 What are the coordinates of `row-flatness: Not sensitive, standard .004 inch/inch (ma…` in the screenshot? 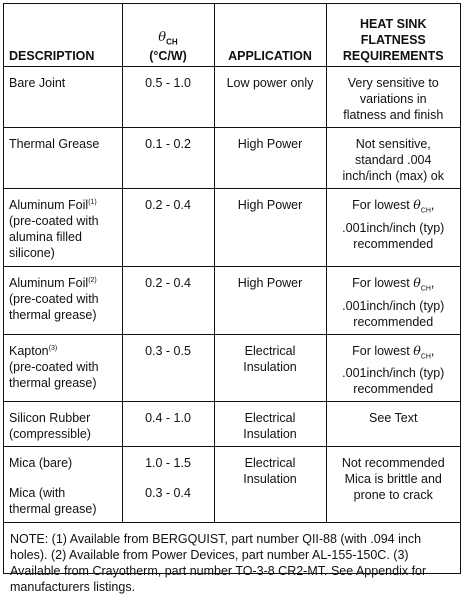 It's located at (393, 160).